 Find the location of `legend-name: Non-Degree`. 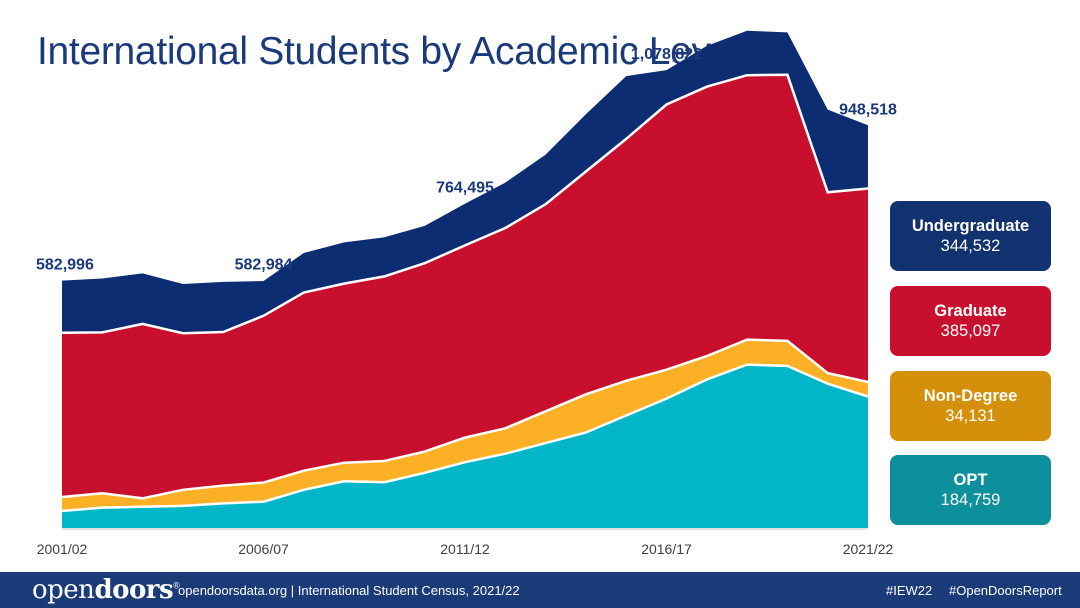

legend-name: Non-Degree is located at coordinates (970, 395).